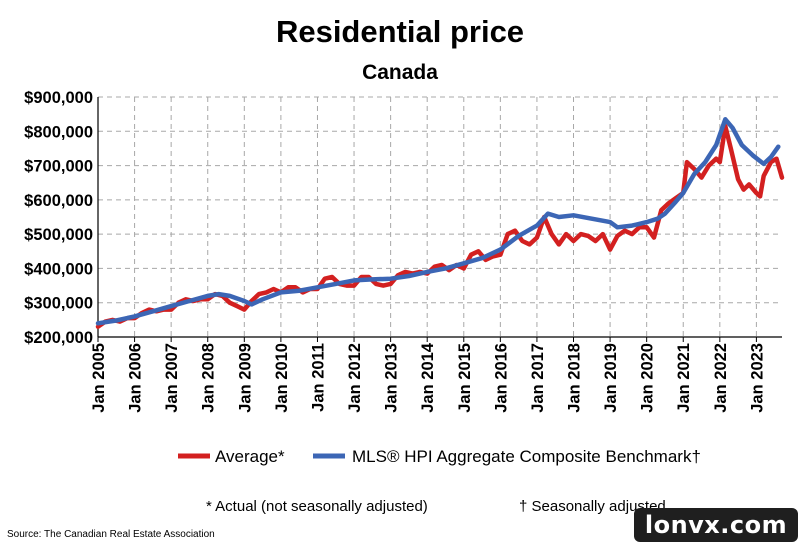  I want to click on x-tick-label: Jan 2018, so click(575, 378).